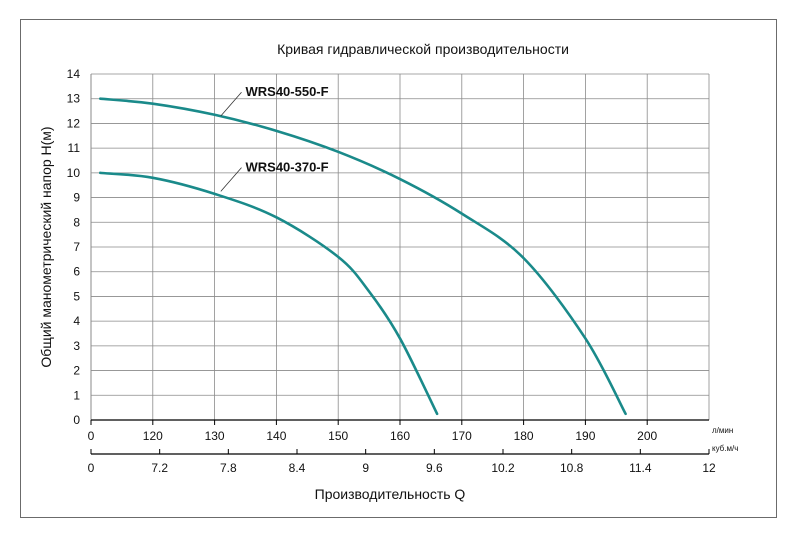 This screenshot has height=551, width=794. What do you see at coordinates (76, 346) in the screenshot?
I see `y-tick-label: 3` at bounding box center [76, 346].